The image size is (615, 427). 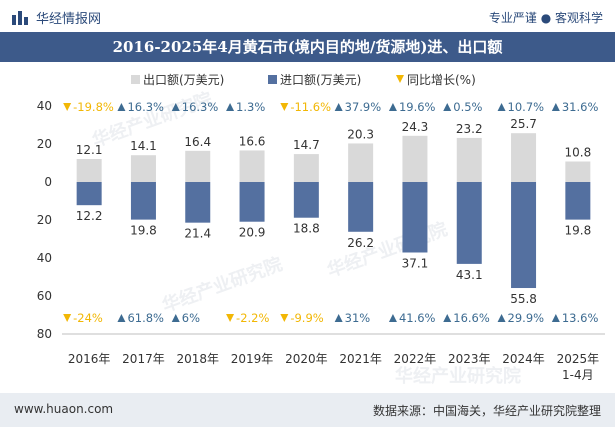 I want to click on export-growth-label: 1.3%, so click(x=250, y=107).